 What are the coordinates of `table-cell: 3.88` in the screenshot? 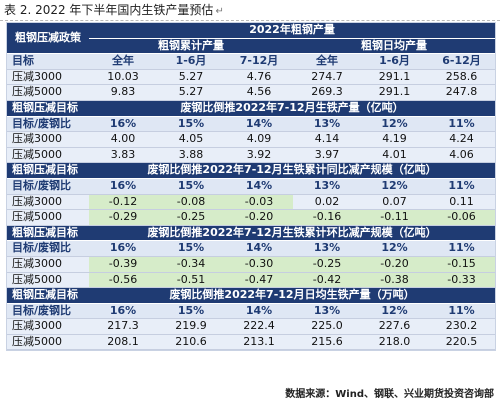 It's located at (191, 155).